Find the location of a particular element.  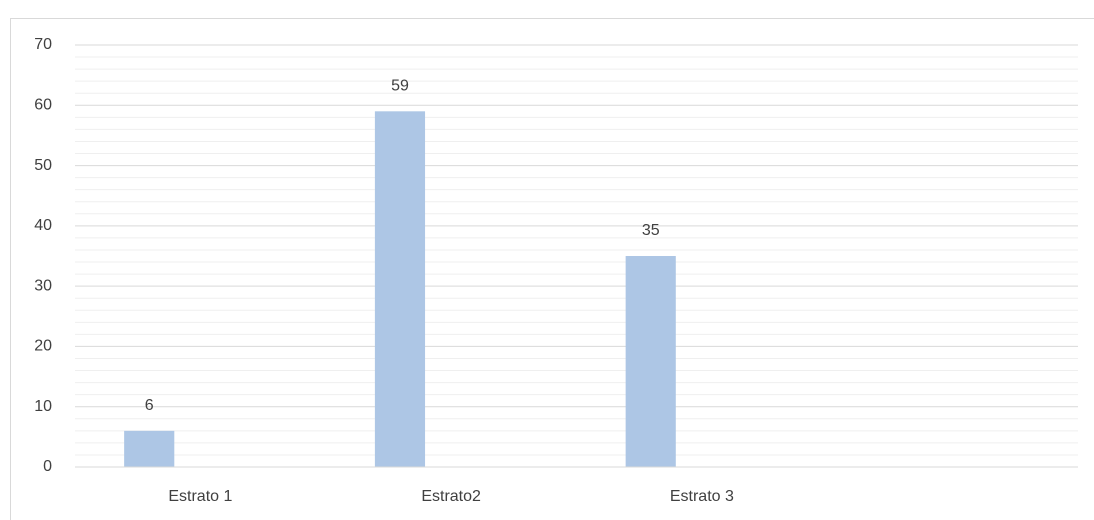

y-tick-label: 50 is located at coordinates (43, 165).